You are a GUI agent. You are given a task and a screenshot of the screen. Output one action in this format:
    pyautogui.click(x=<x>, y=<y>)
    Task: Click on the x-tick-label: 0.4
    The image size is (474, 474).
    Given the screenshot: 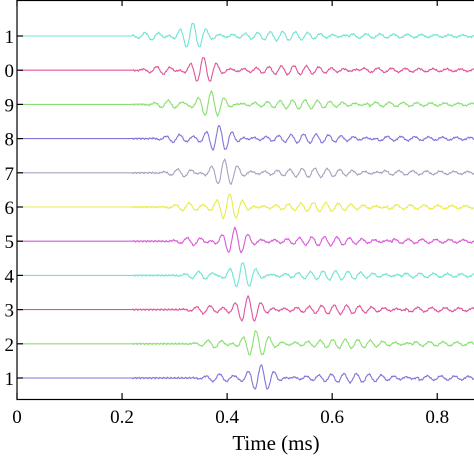 What is the action you would take?
    pyautogui.click(x=227, y=417)
    